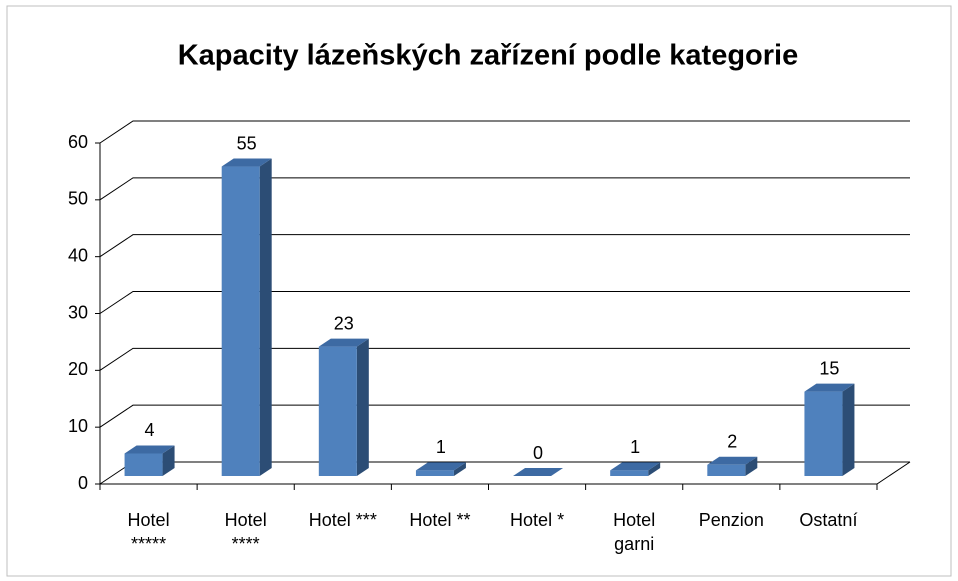 The height and width of the screenshot is (581, 958). I want to click on y-tick-label: 20, so click(78, 369).